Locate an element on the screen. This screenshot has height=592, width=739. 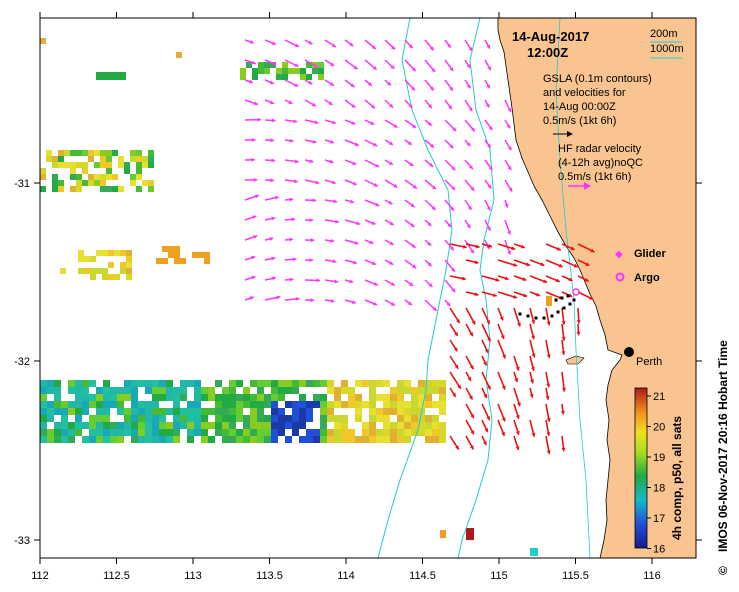
depth-legend-1000: 1000m is located at coordinates (667, 49).